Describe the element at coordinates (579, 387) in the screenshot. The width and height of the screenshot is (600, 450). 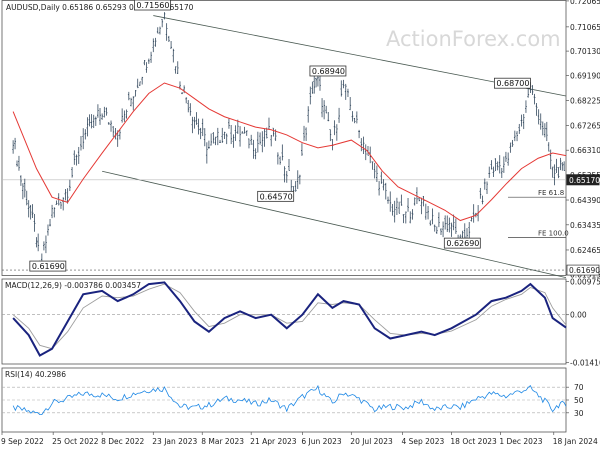
I see `rsi-y-tick-label: 70` at that location.